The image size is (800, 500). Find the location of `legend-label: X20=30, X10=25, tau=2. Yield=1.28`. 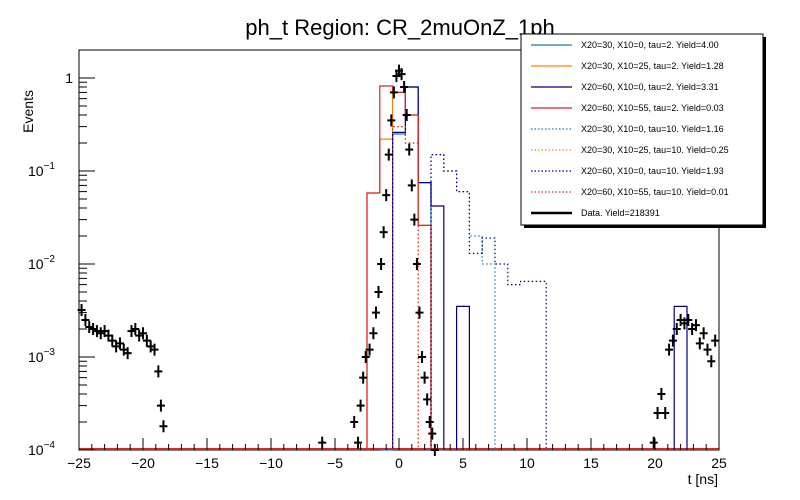

legend-label: X20=30, X10=25, tau=2. Yield=1.28 is located at coordinates (652, 66).